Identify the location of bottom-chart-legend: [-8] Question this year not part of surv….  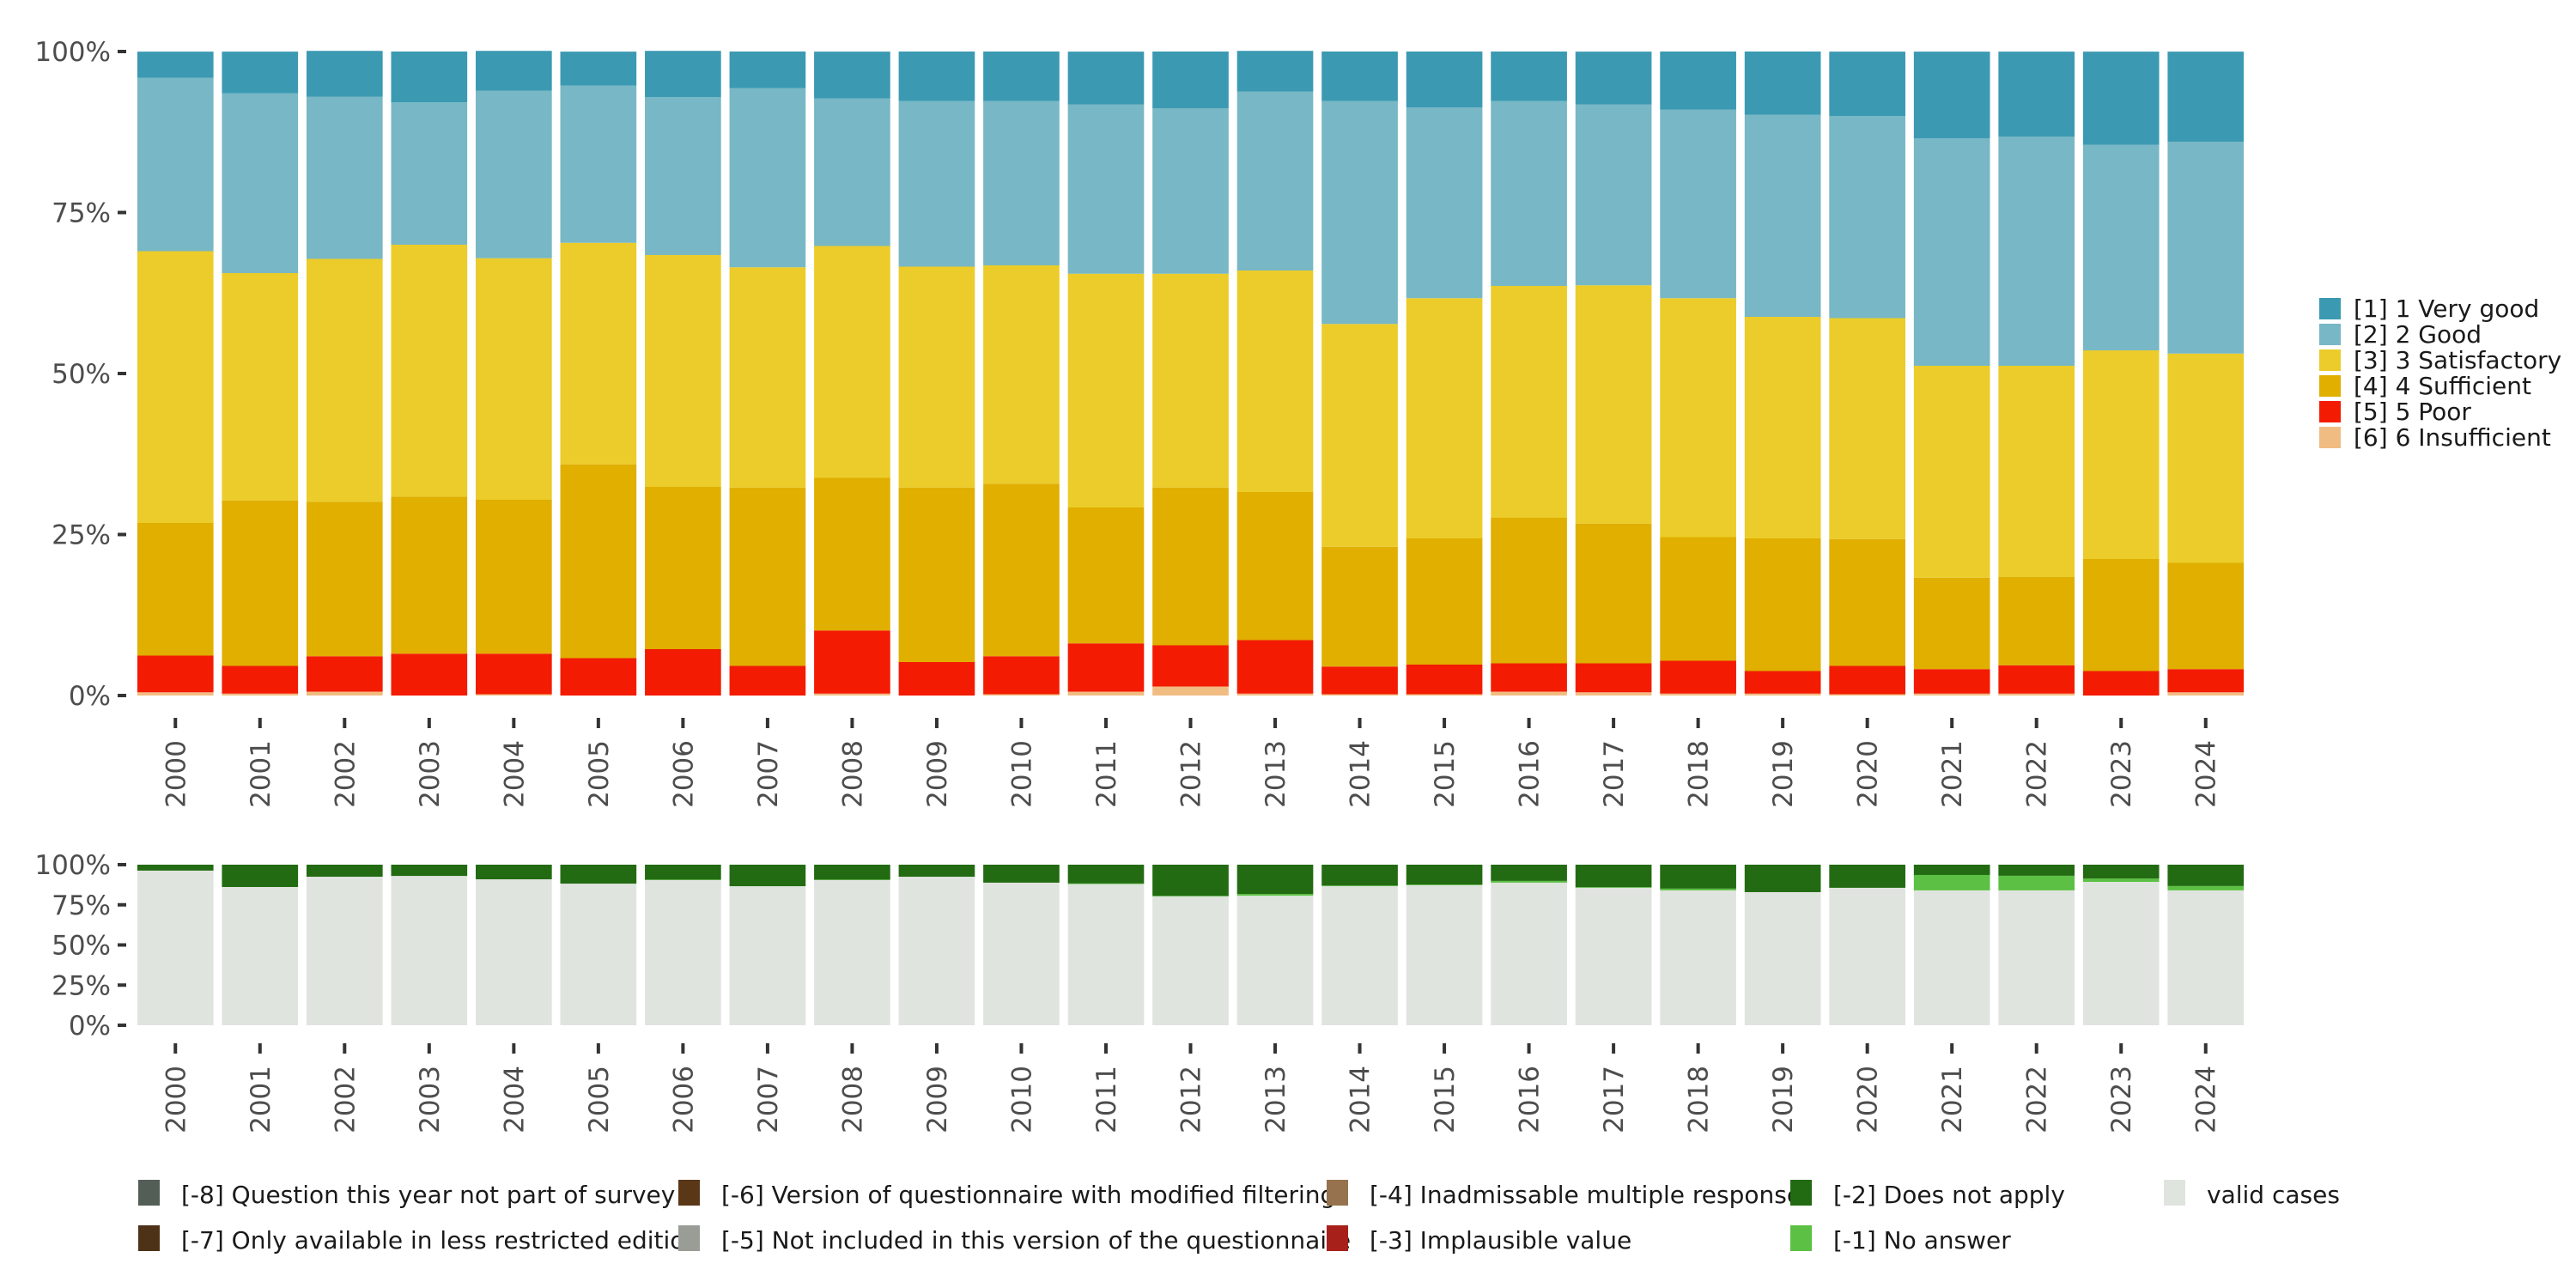
(1239, 1217).